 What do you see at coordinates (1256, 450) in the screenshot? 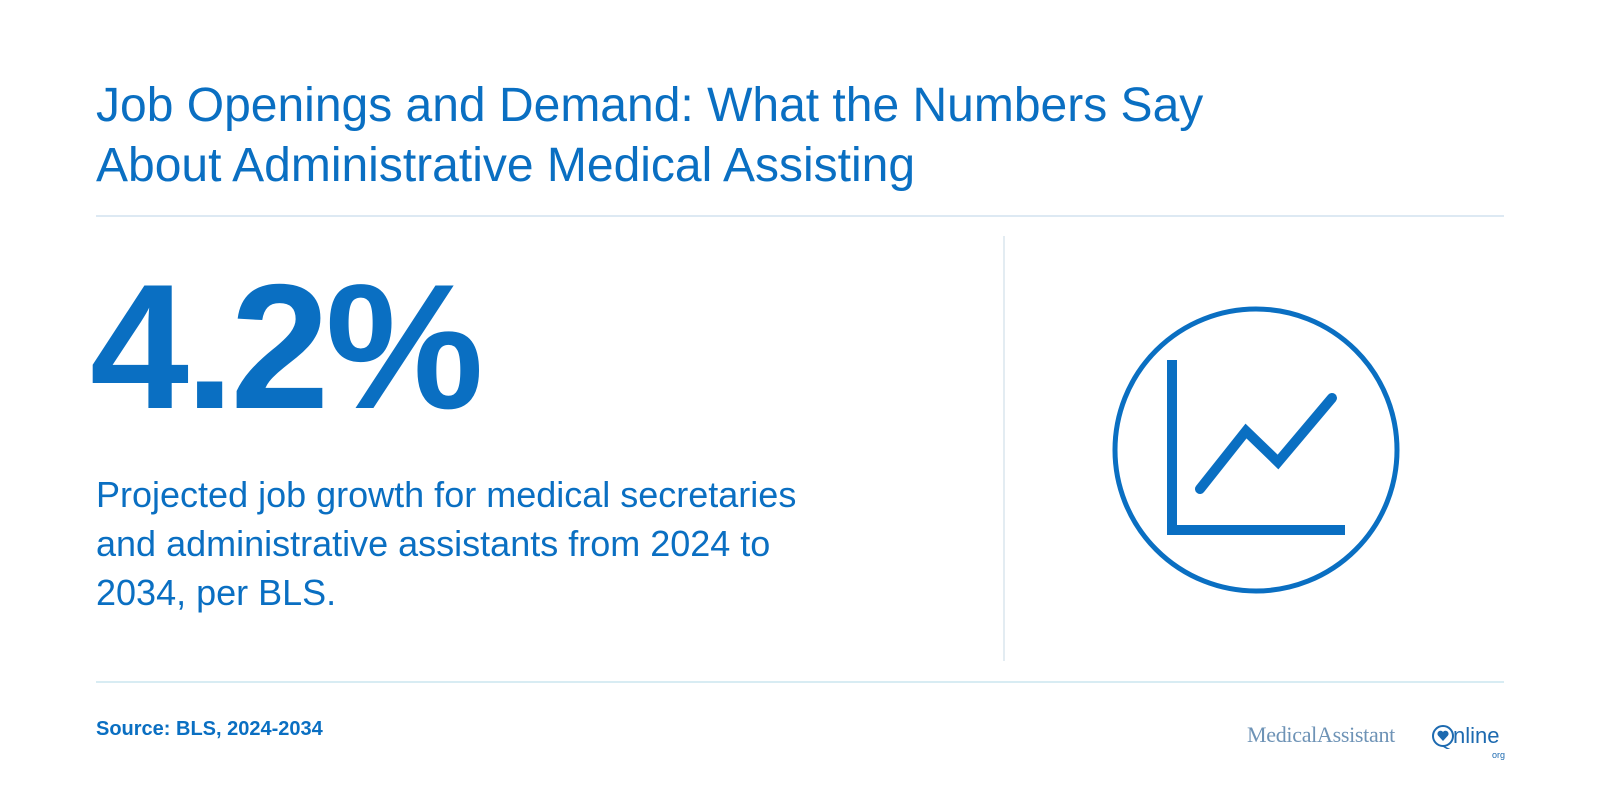
I see `line-chart-icon` at bounding box center [1256, 450].